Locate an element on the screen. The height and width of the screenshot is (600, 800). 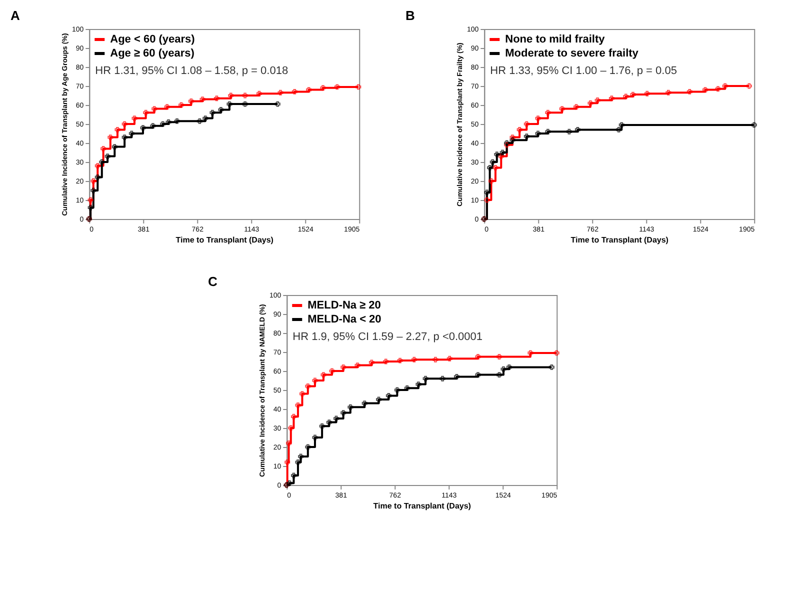
legend-label: MELD-Na < 20 is located at coordinates (345, 320).